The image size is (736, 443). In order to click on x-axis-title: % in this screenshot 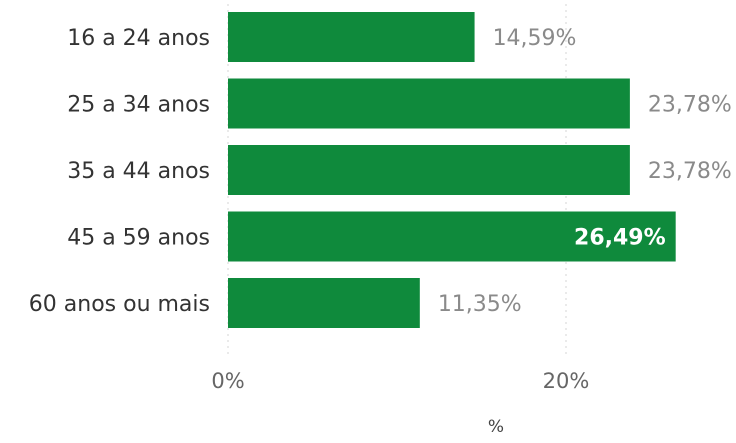, I will do `click(496, 427)`.